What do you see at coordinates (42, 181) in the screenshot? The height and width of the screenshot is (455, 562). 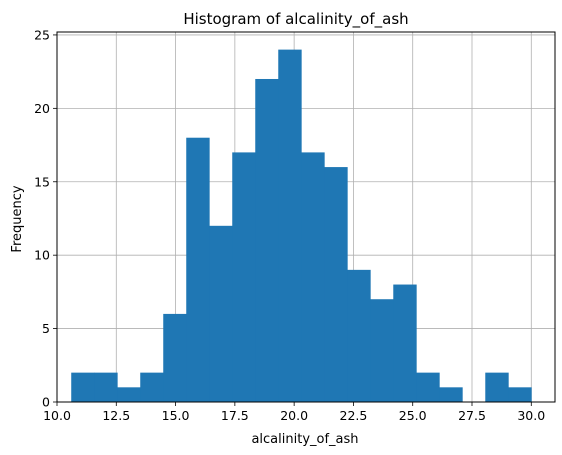 I see `y-tick-label: 15` at bounding box center [42, 181].